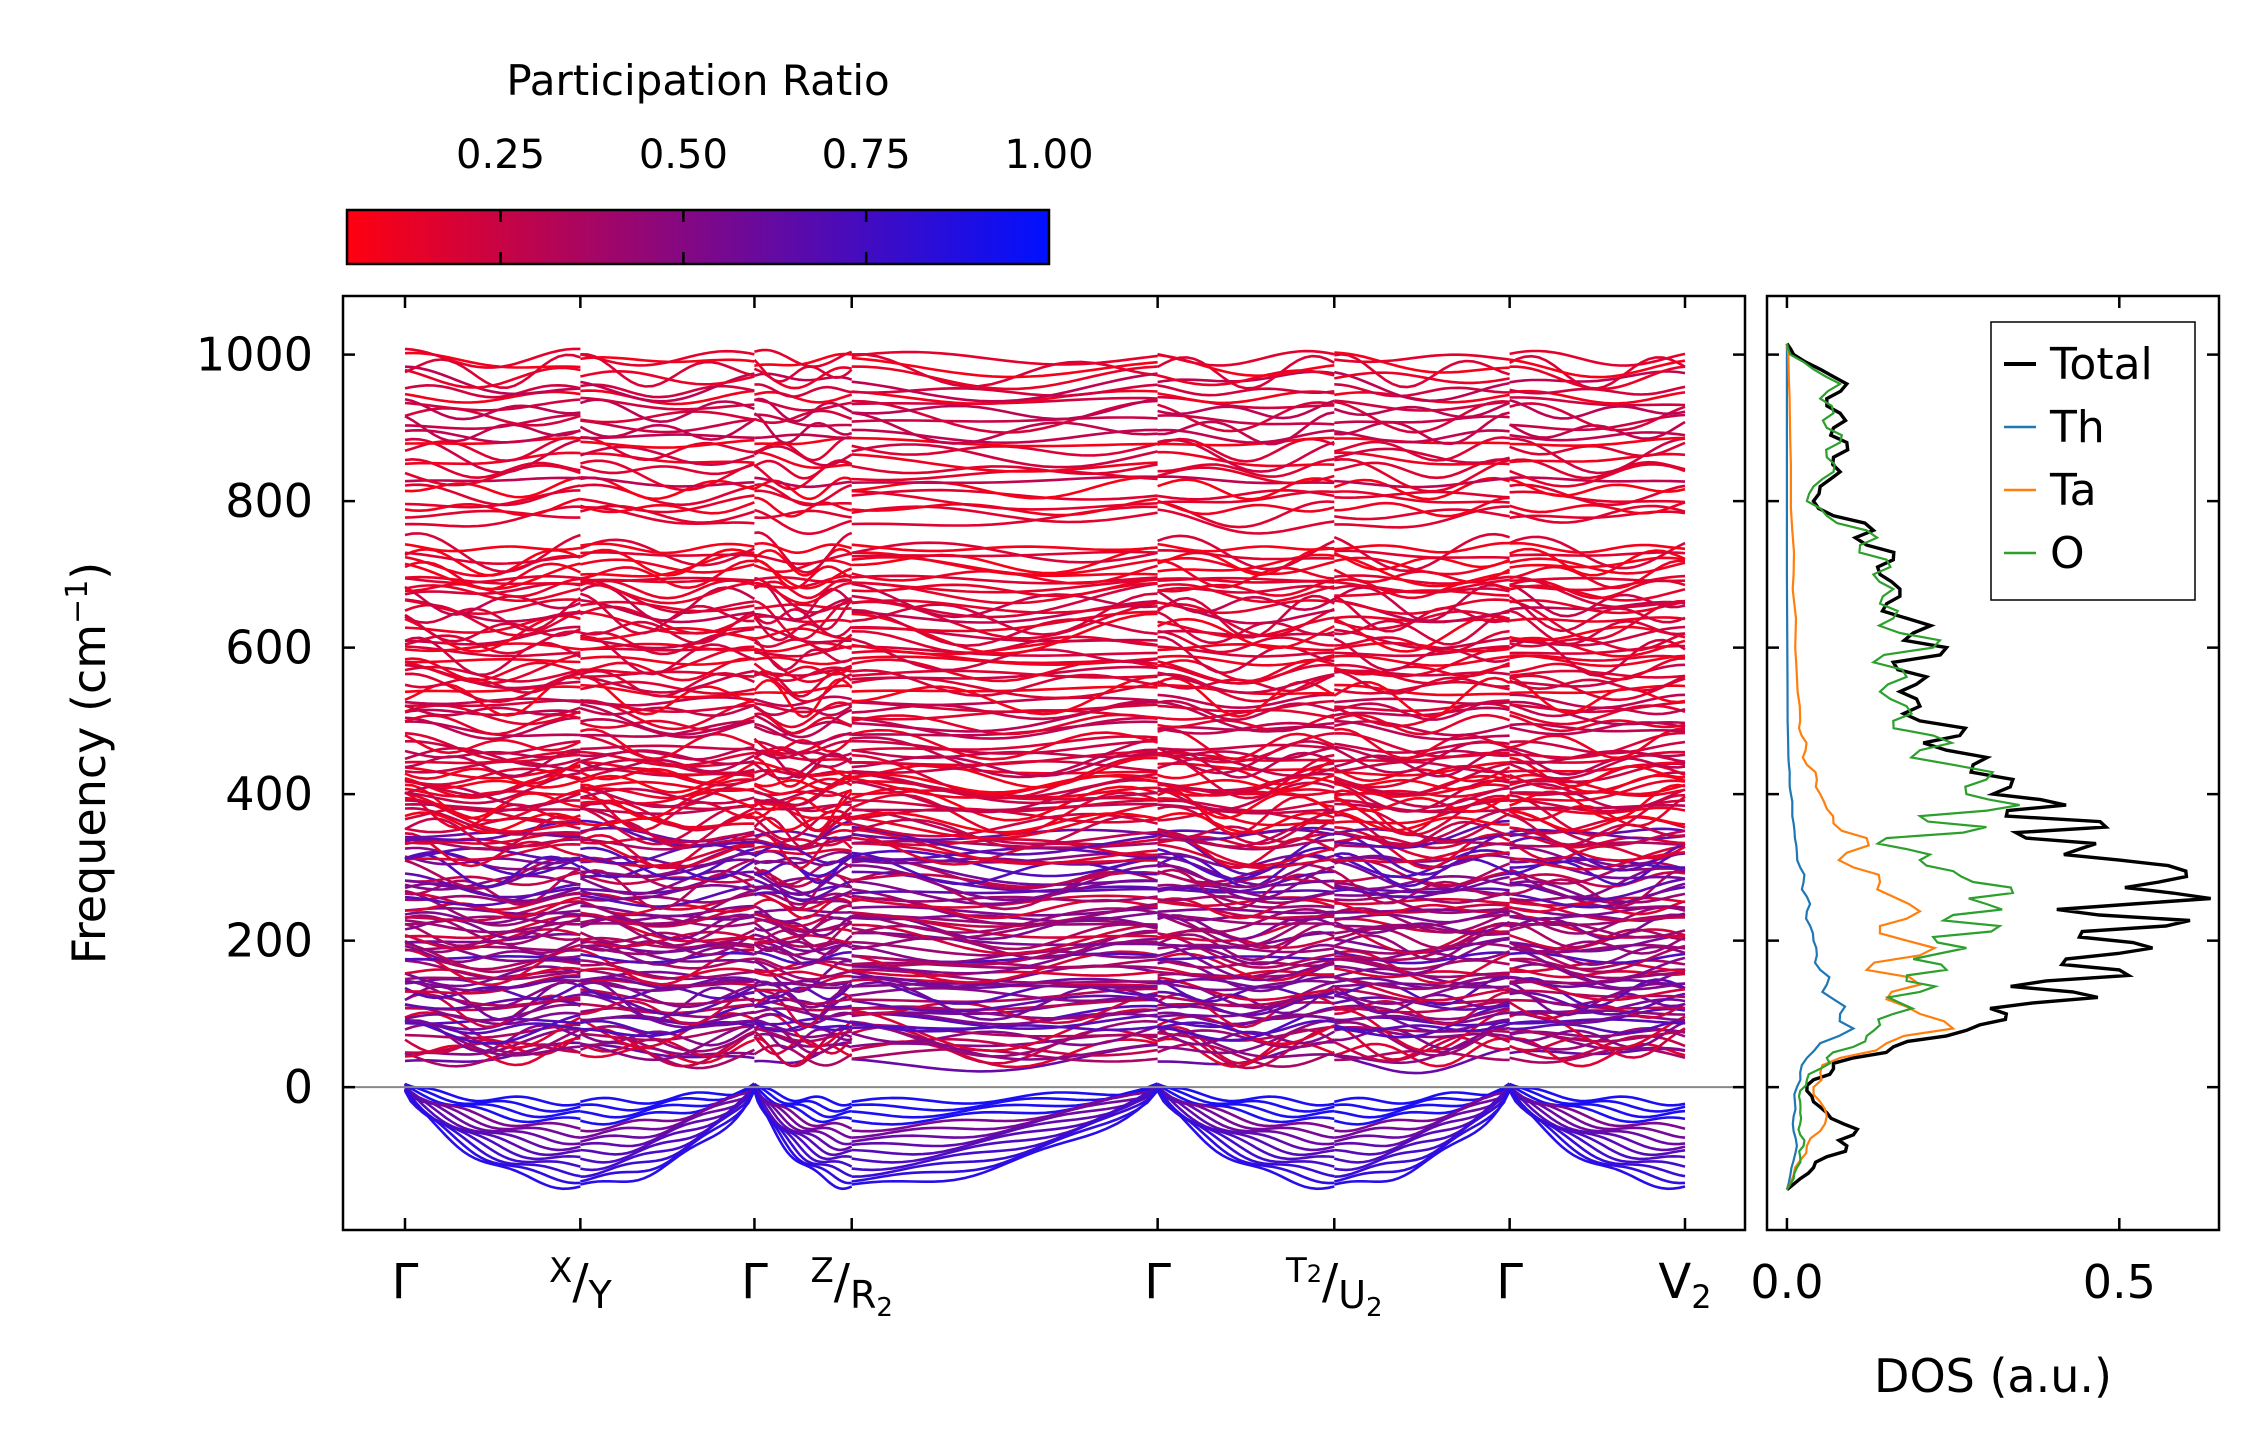 The image size is (2259, 1455). I want to click on k-point-label: V2, so click(1684, 1285).